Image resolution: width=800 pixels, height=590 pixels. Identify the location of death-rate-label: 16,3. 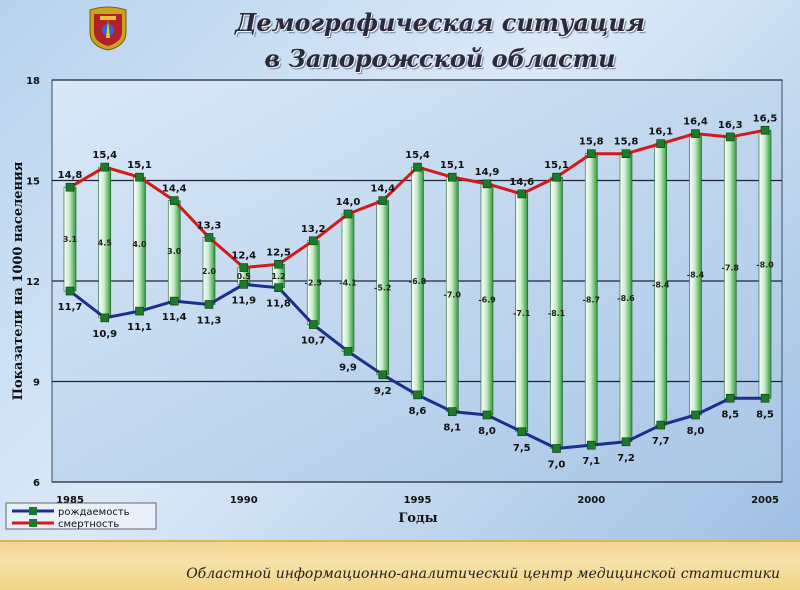
(730, 125).